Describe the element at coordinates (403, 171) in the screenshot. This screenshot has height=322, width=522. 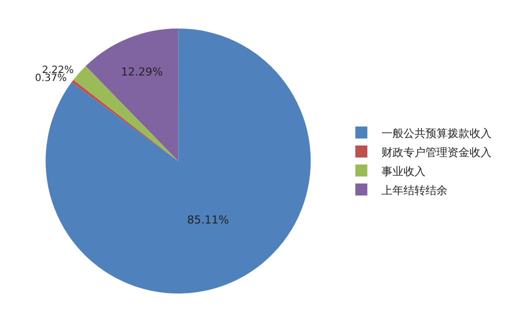
I see `legend-label: 事业收入` at that location.